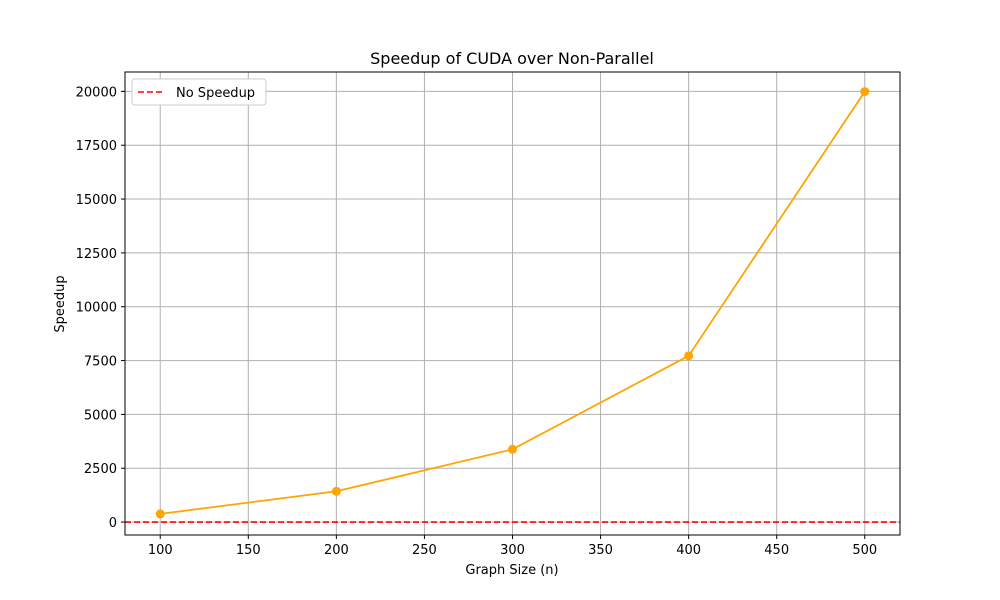 This screenshot has height=600, width=1000. Describe the element at coordinates (96, 200) in the screenshot. I see `y-tick-label: 15000` at that location.